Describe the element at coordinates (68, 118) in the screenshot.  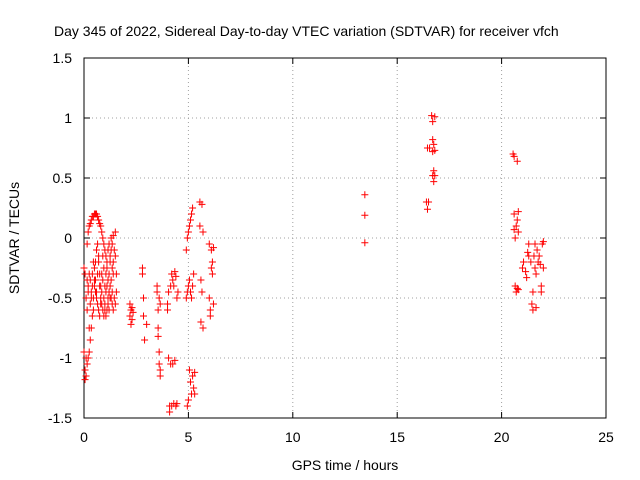
I see `y-tick-label: 1` at that location.